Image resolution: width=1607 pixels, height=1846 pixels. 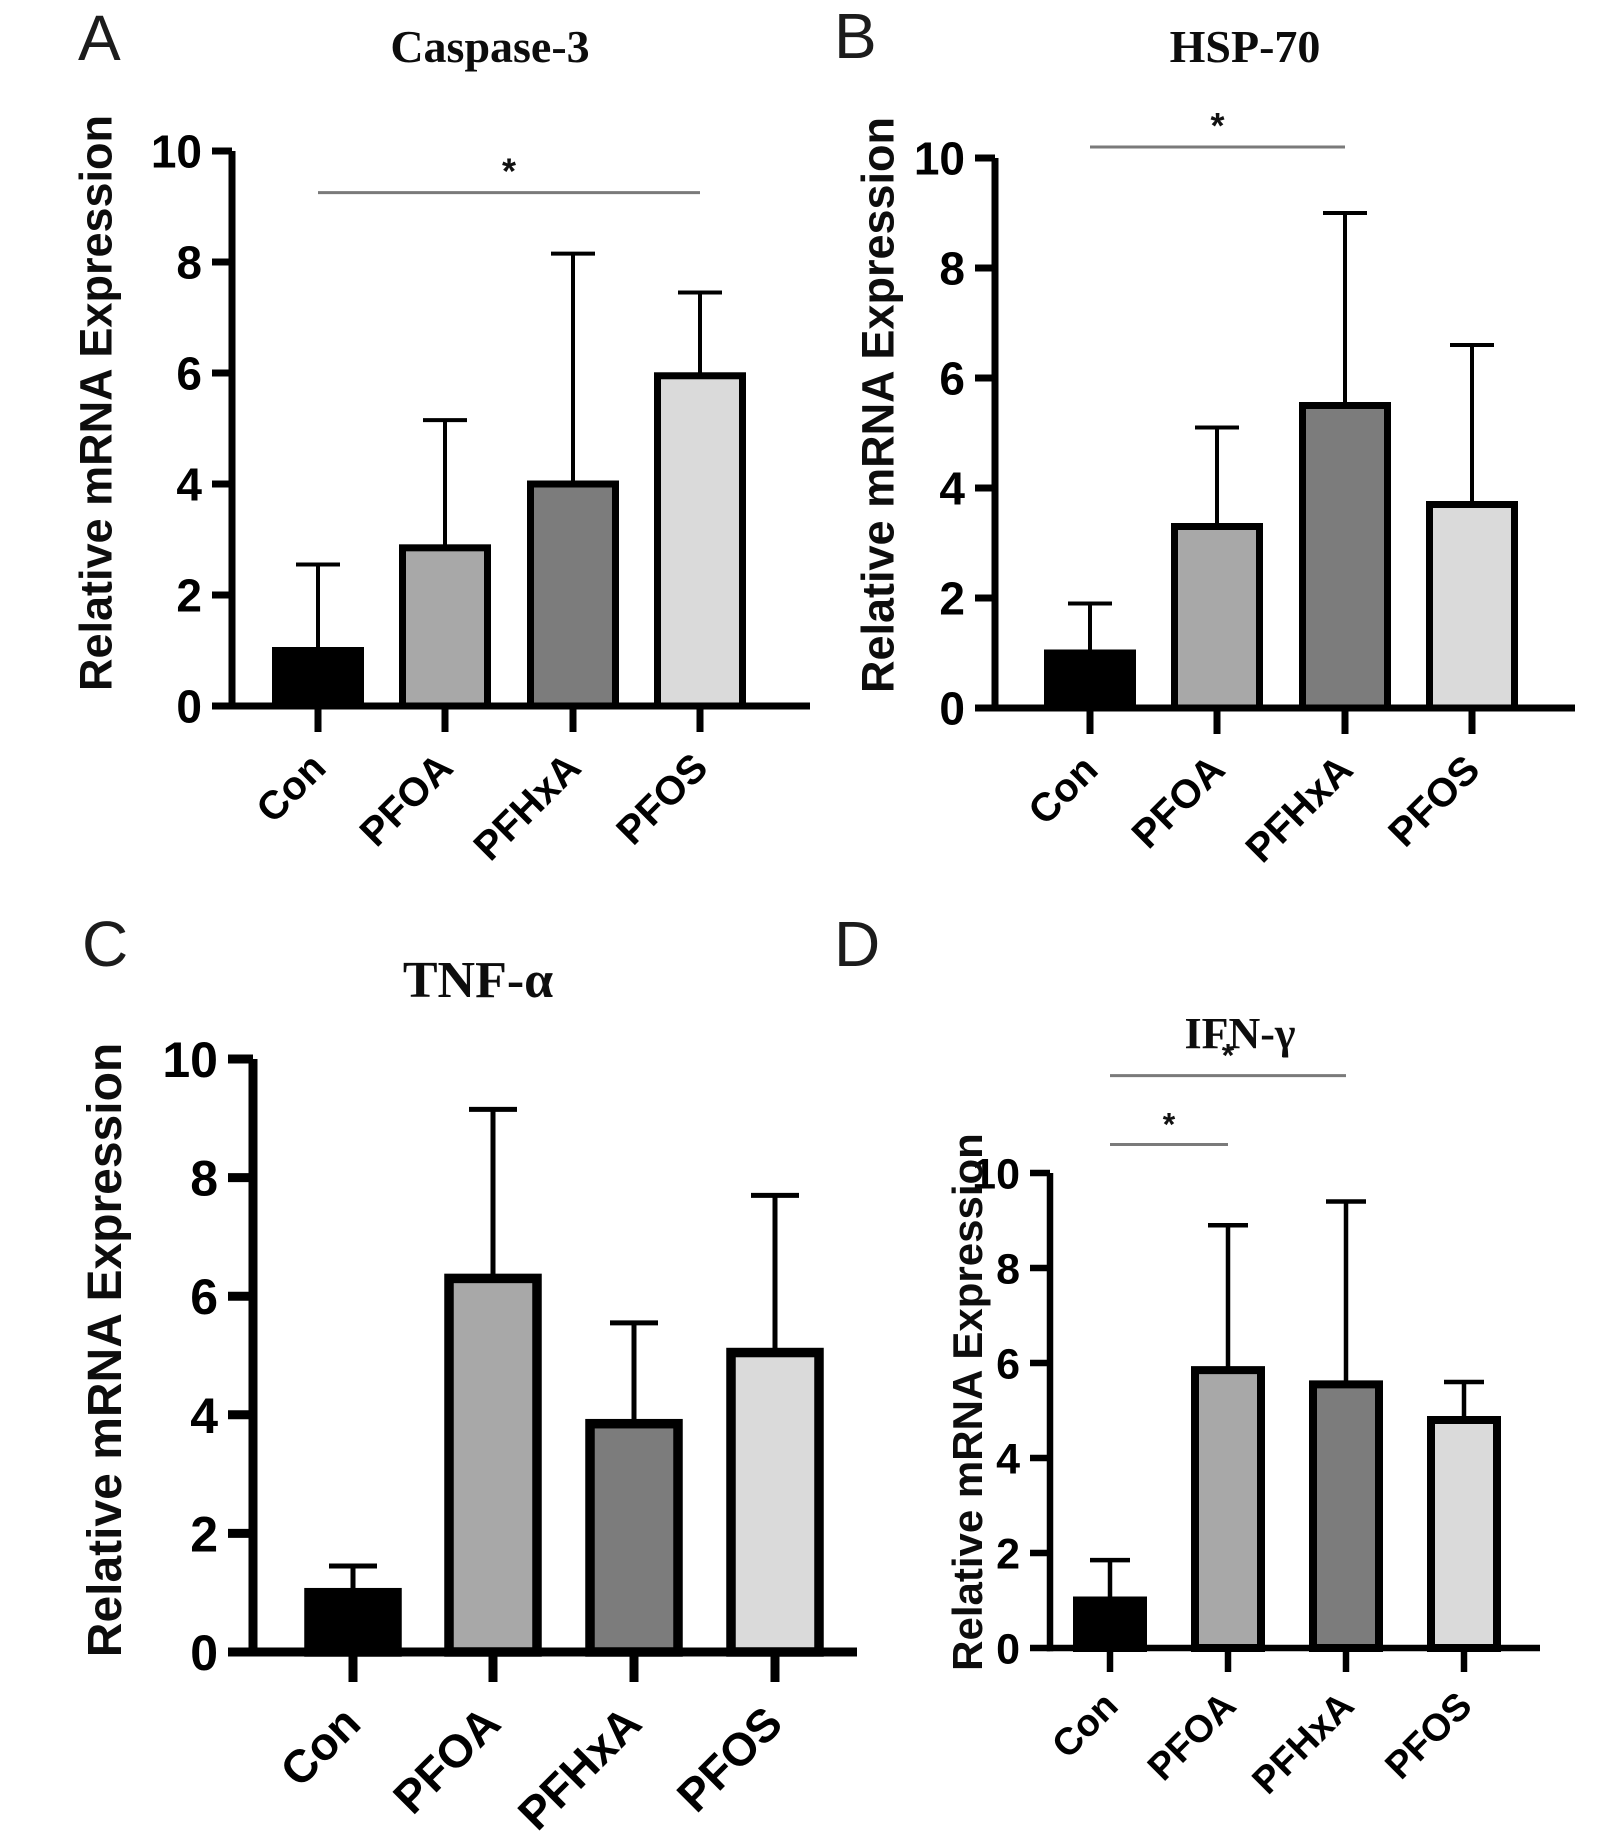 I want to click on panel-b-y-axis-label: Relative mRNA Expression, so click(x=878, y=405).